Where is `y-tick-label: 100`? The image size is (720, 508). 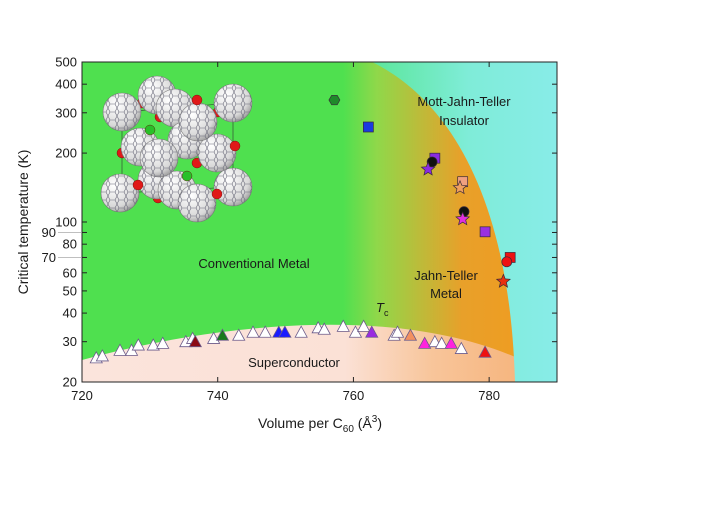 y-tick-label: 100 is located at coordinates (66, 222).